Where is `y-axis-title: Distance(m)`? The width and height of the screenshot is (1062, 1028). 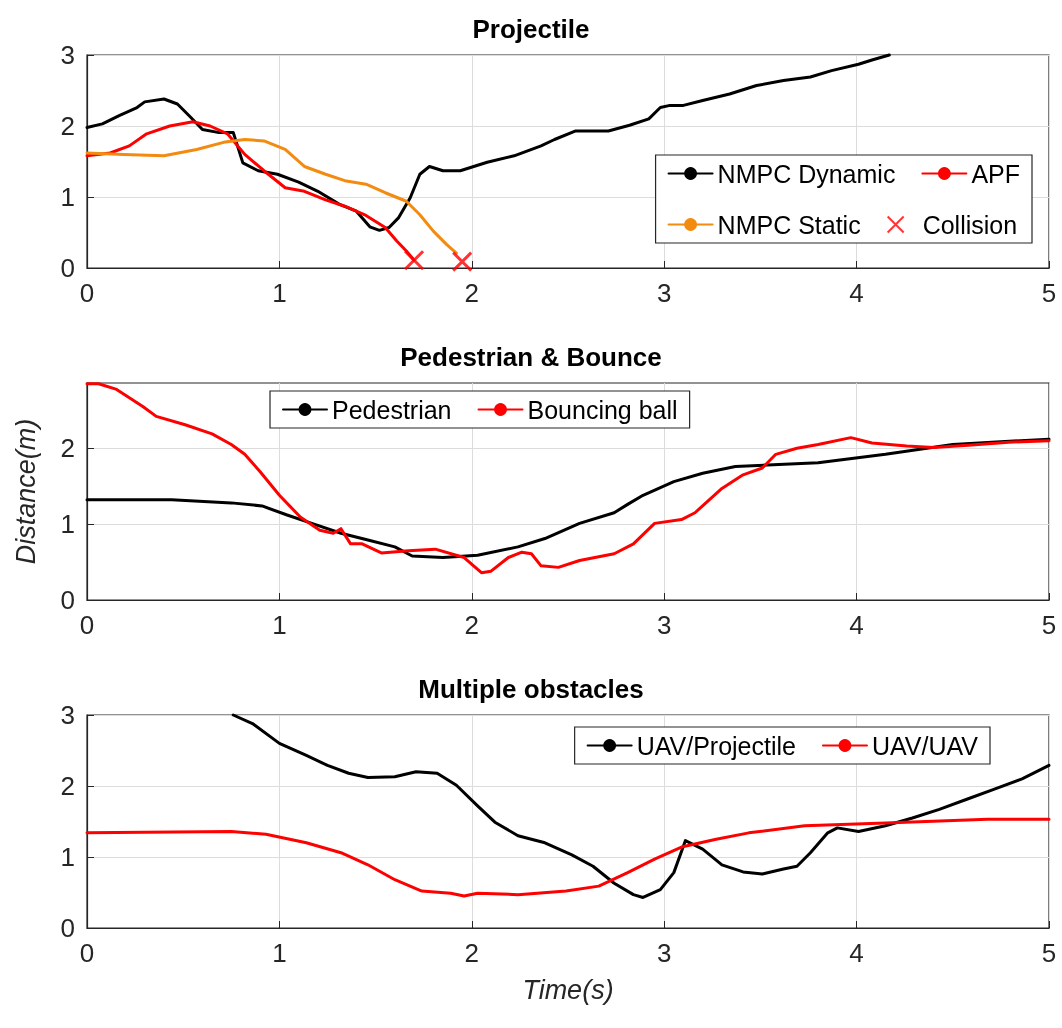 y-axis-title: Distance(m) is located at coordinates (25, 491).